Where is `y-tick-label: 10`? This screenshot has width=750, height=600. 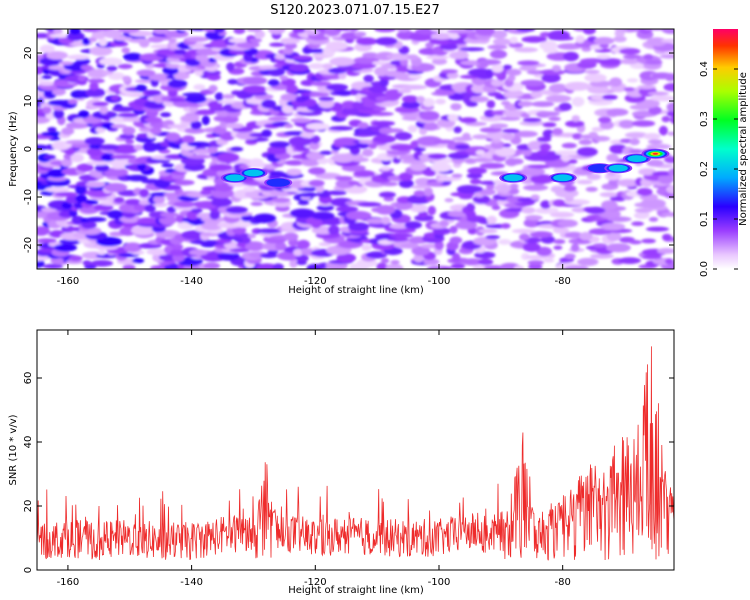 y-tick-label: 10 is located at coordinates (28, 101).